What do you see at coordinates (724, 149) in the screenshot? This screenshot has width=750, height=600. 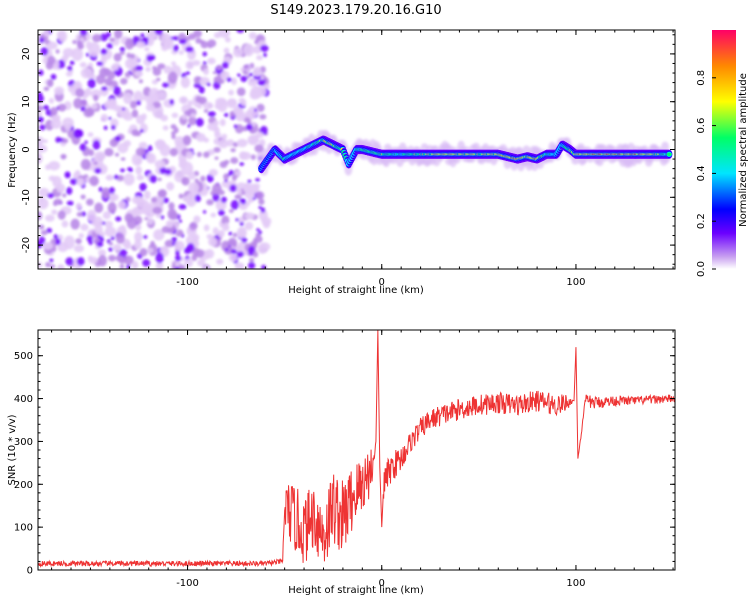 I see `colorbar-gradient-bar` at bounding box center [724, 149].